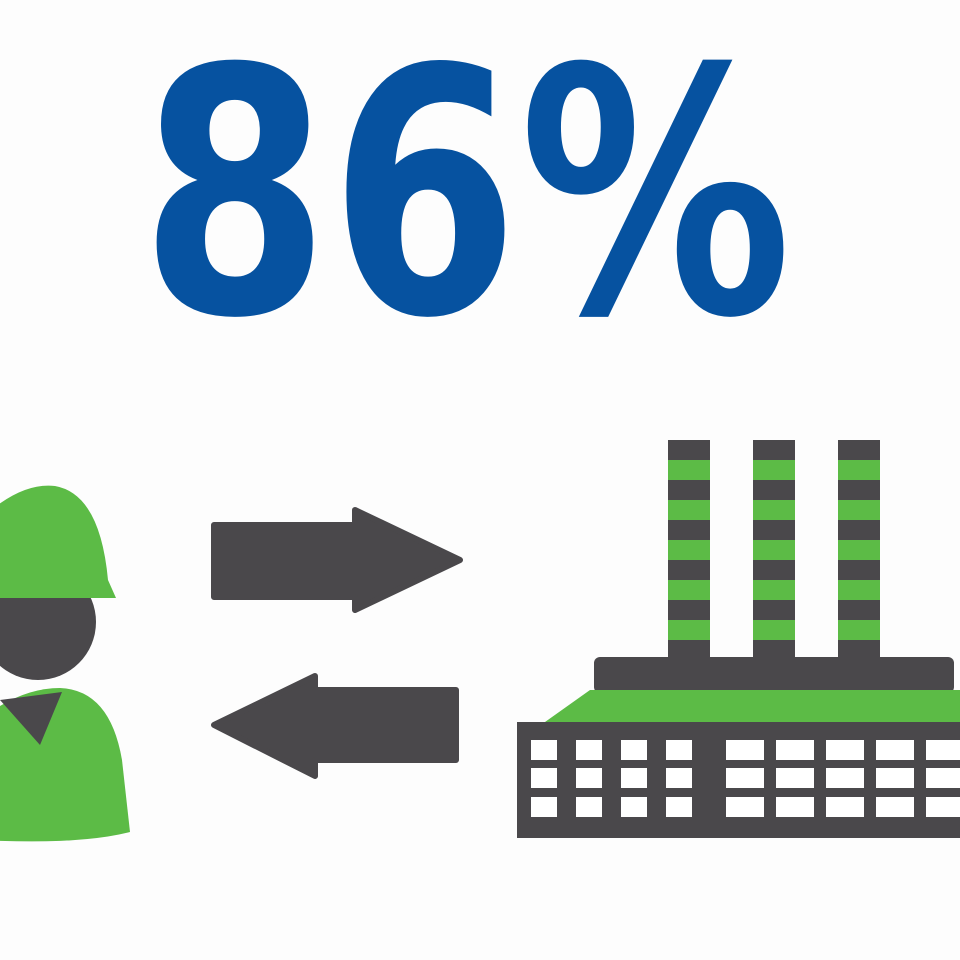 This screenshot has width=960, height=960. What do you see at coordinates (65, 663) in the screenshot?
I see `worker-hardhat-icon` at bounding box center [65, 663].